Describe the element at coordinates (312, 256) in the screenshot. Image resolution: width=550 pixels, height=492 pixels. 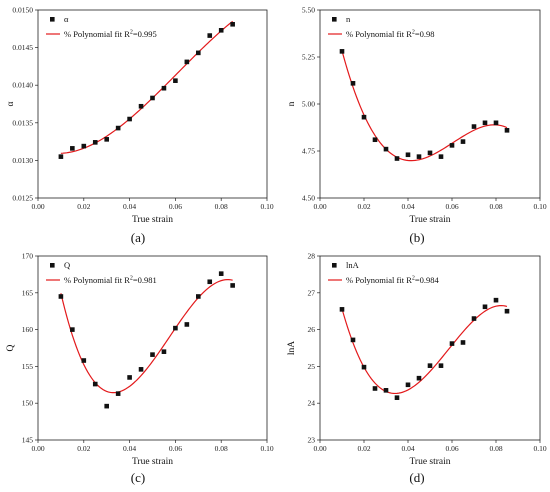
I see `y-tick-label: 28` at that location.